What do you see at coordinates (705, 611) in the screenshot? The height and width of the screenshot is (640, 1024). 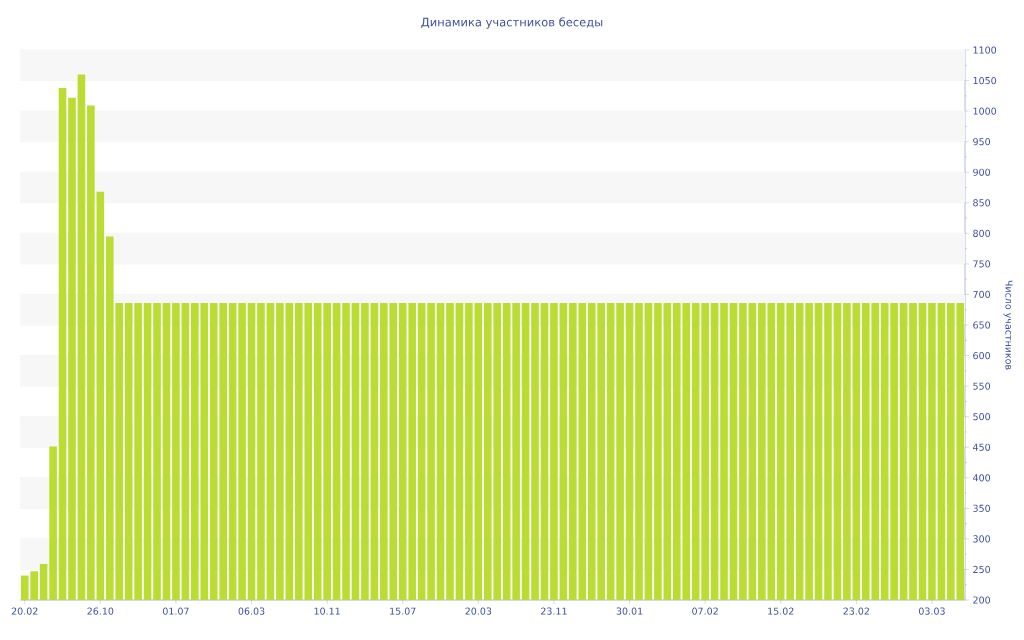 I see `x-tick-label: 07.02` at bounding box center [705, 611].